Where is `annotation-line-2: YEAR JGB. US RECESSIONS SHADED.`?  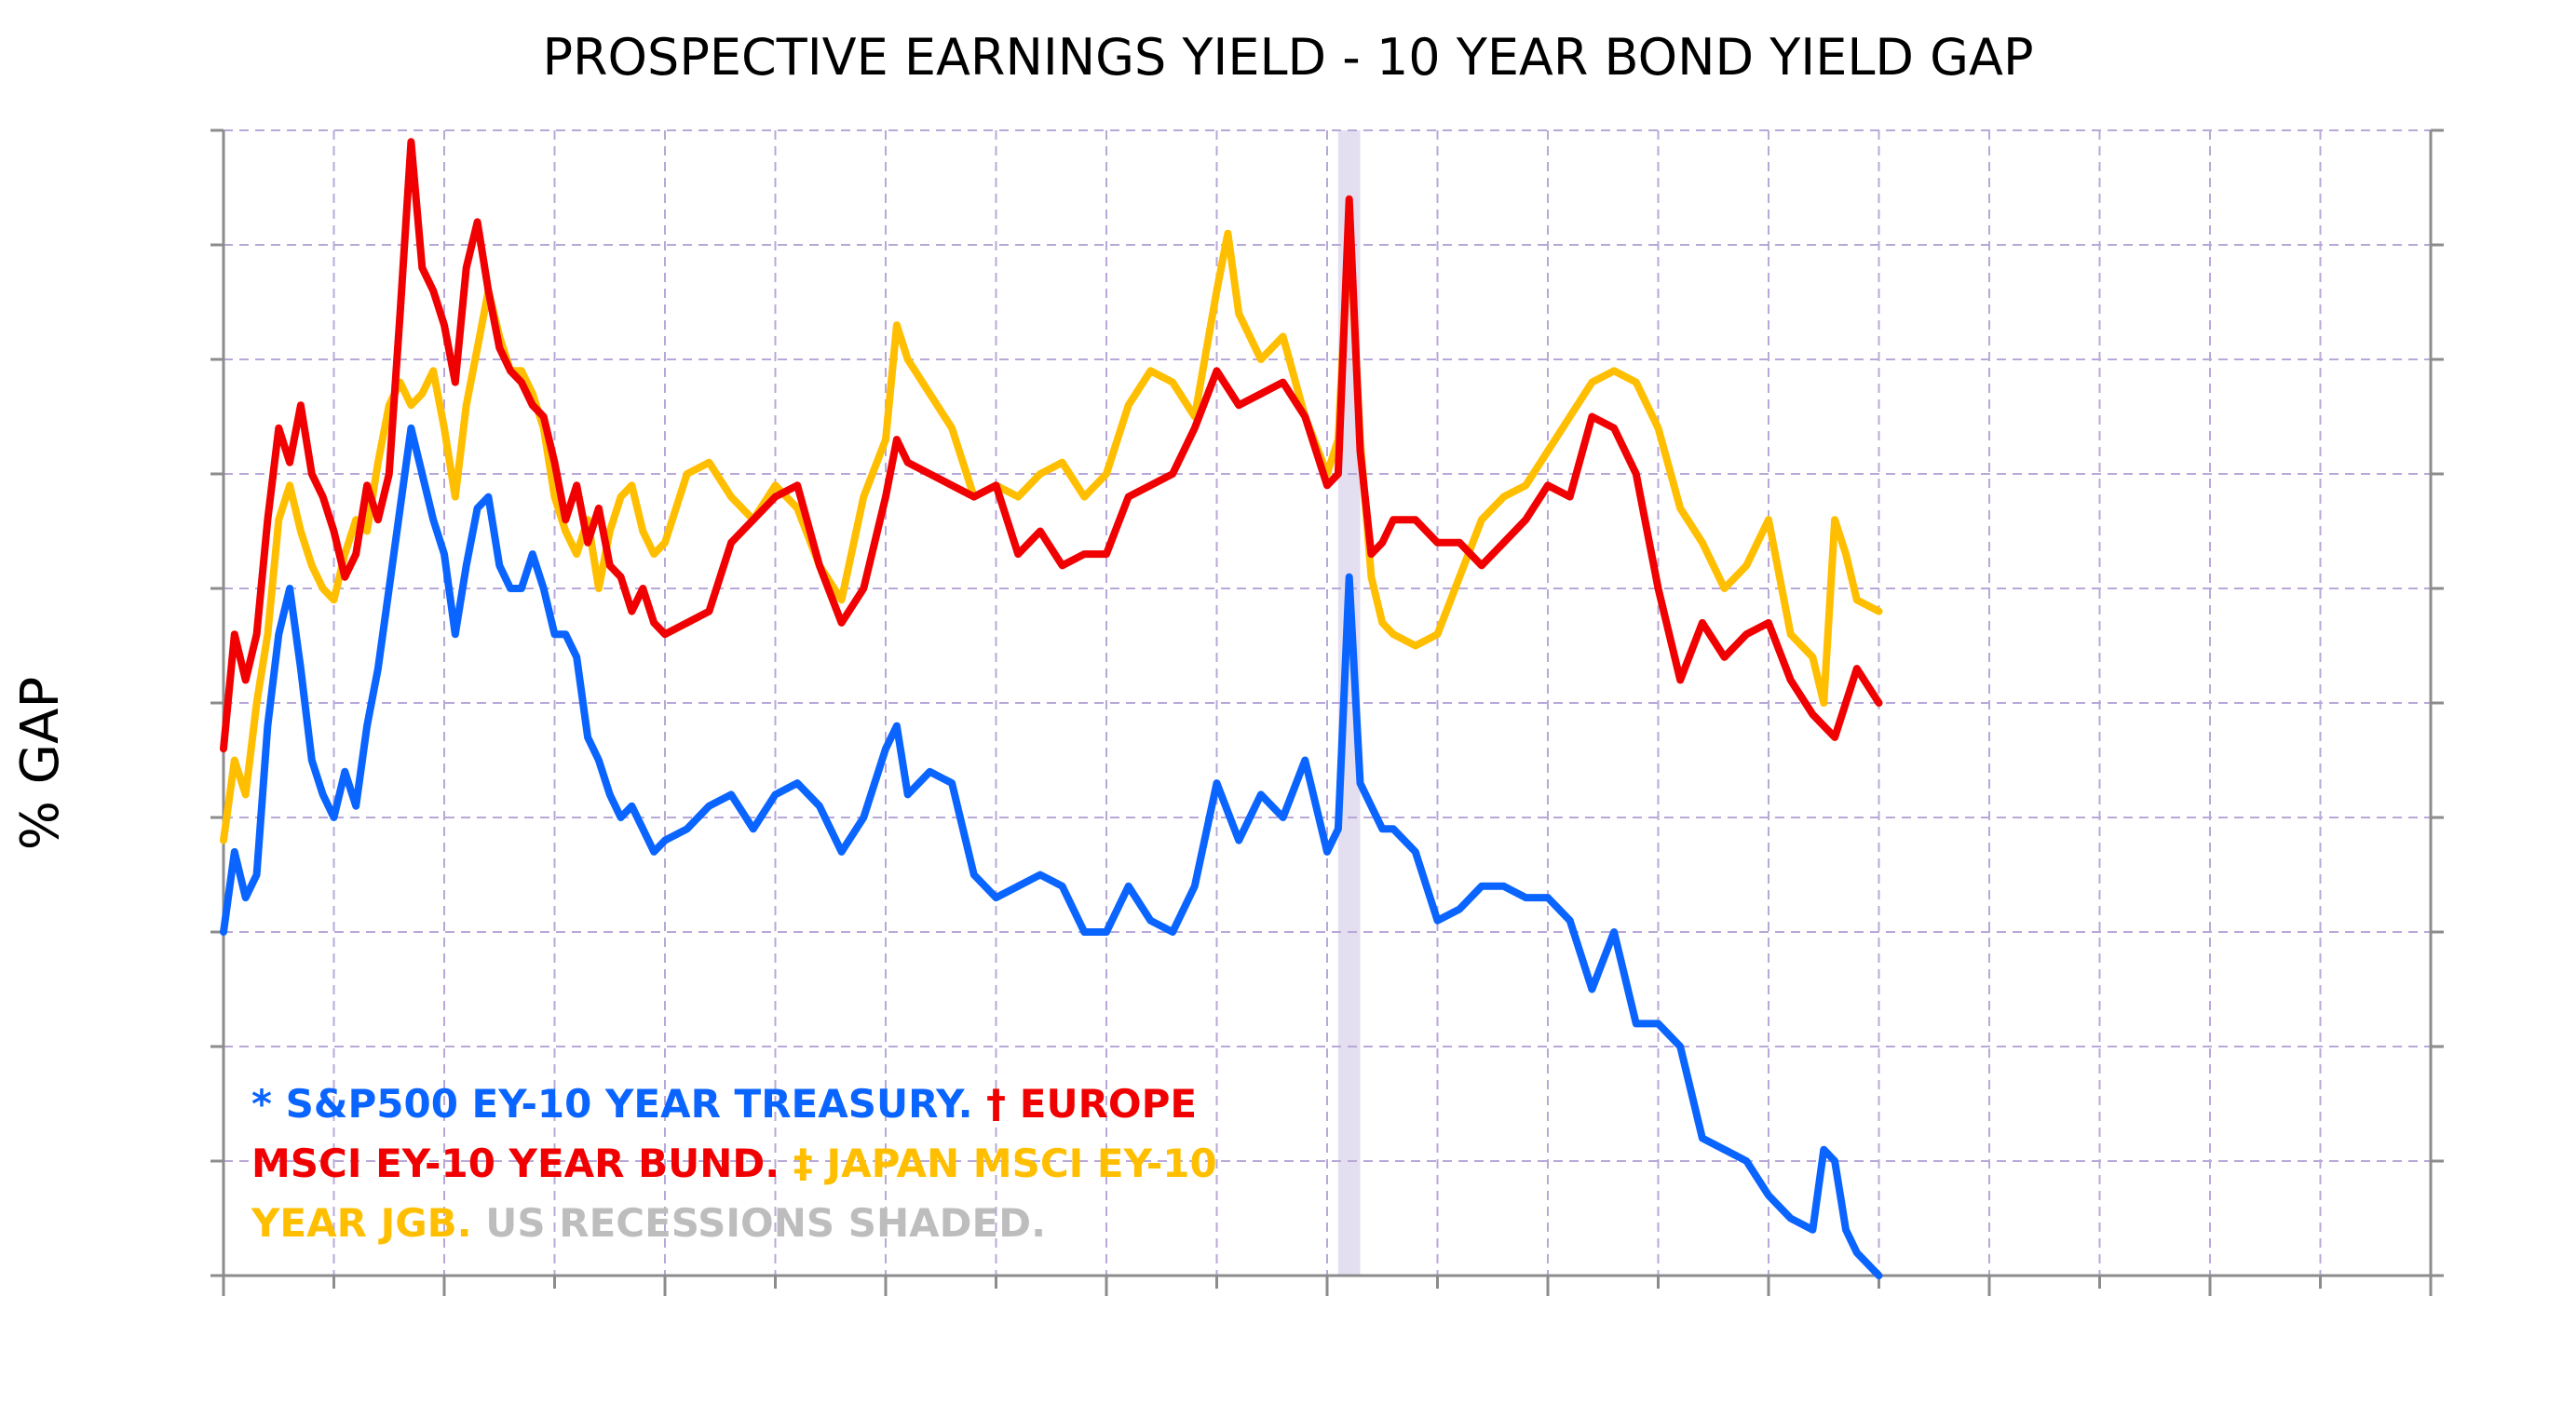
annotation-line-2: YEAR JGB. US RECESSIONS SHADED. is located at coordinates (648, 1223).